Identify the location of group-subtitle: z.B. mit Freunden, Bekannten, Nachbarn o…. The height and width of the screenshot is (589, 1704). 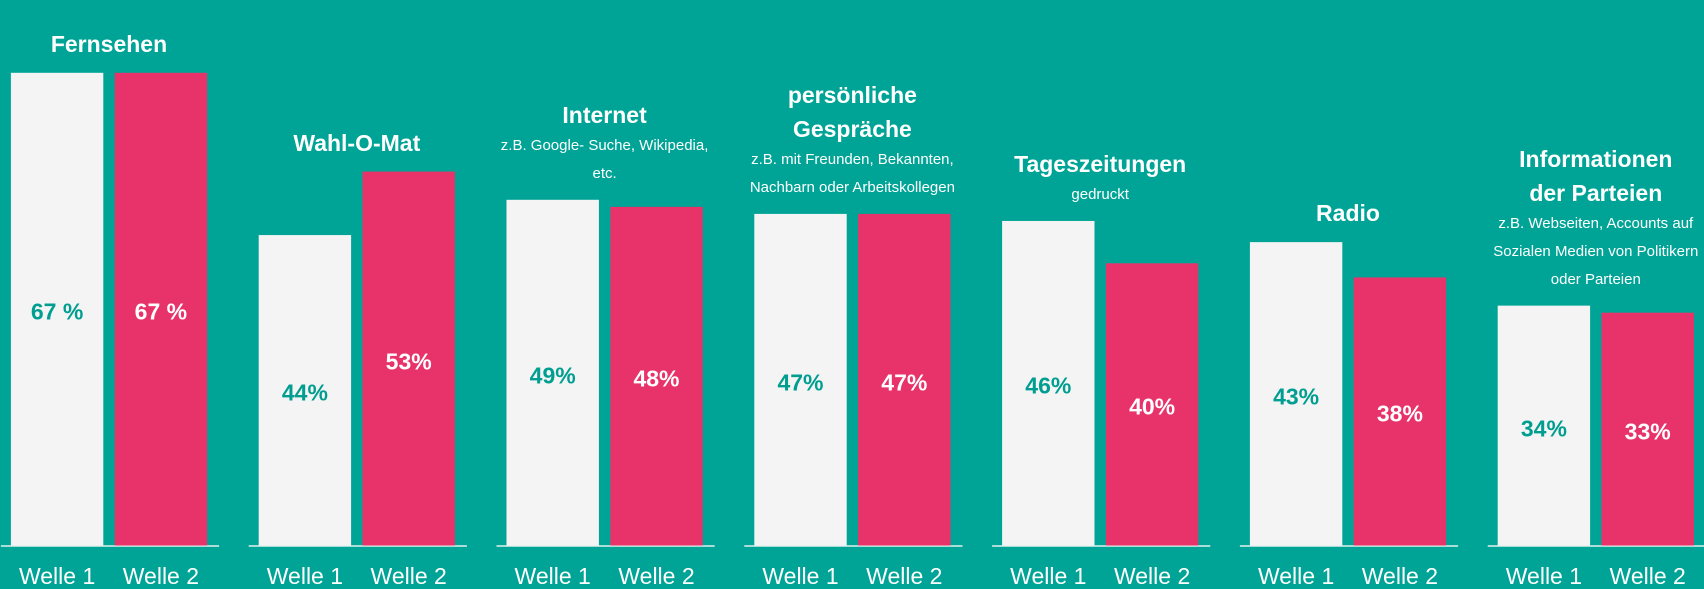
(852, 173).